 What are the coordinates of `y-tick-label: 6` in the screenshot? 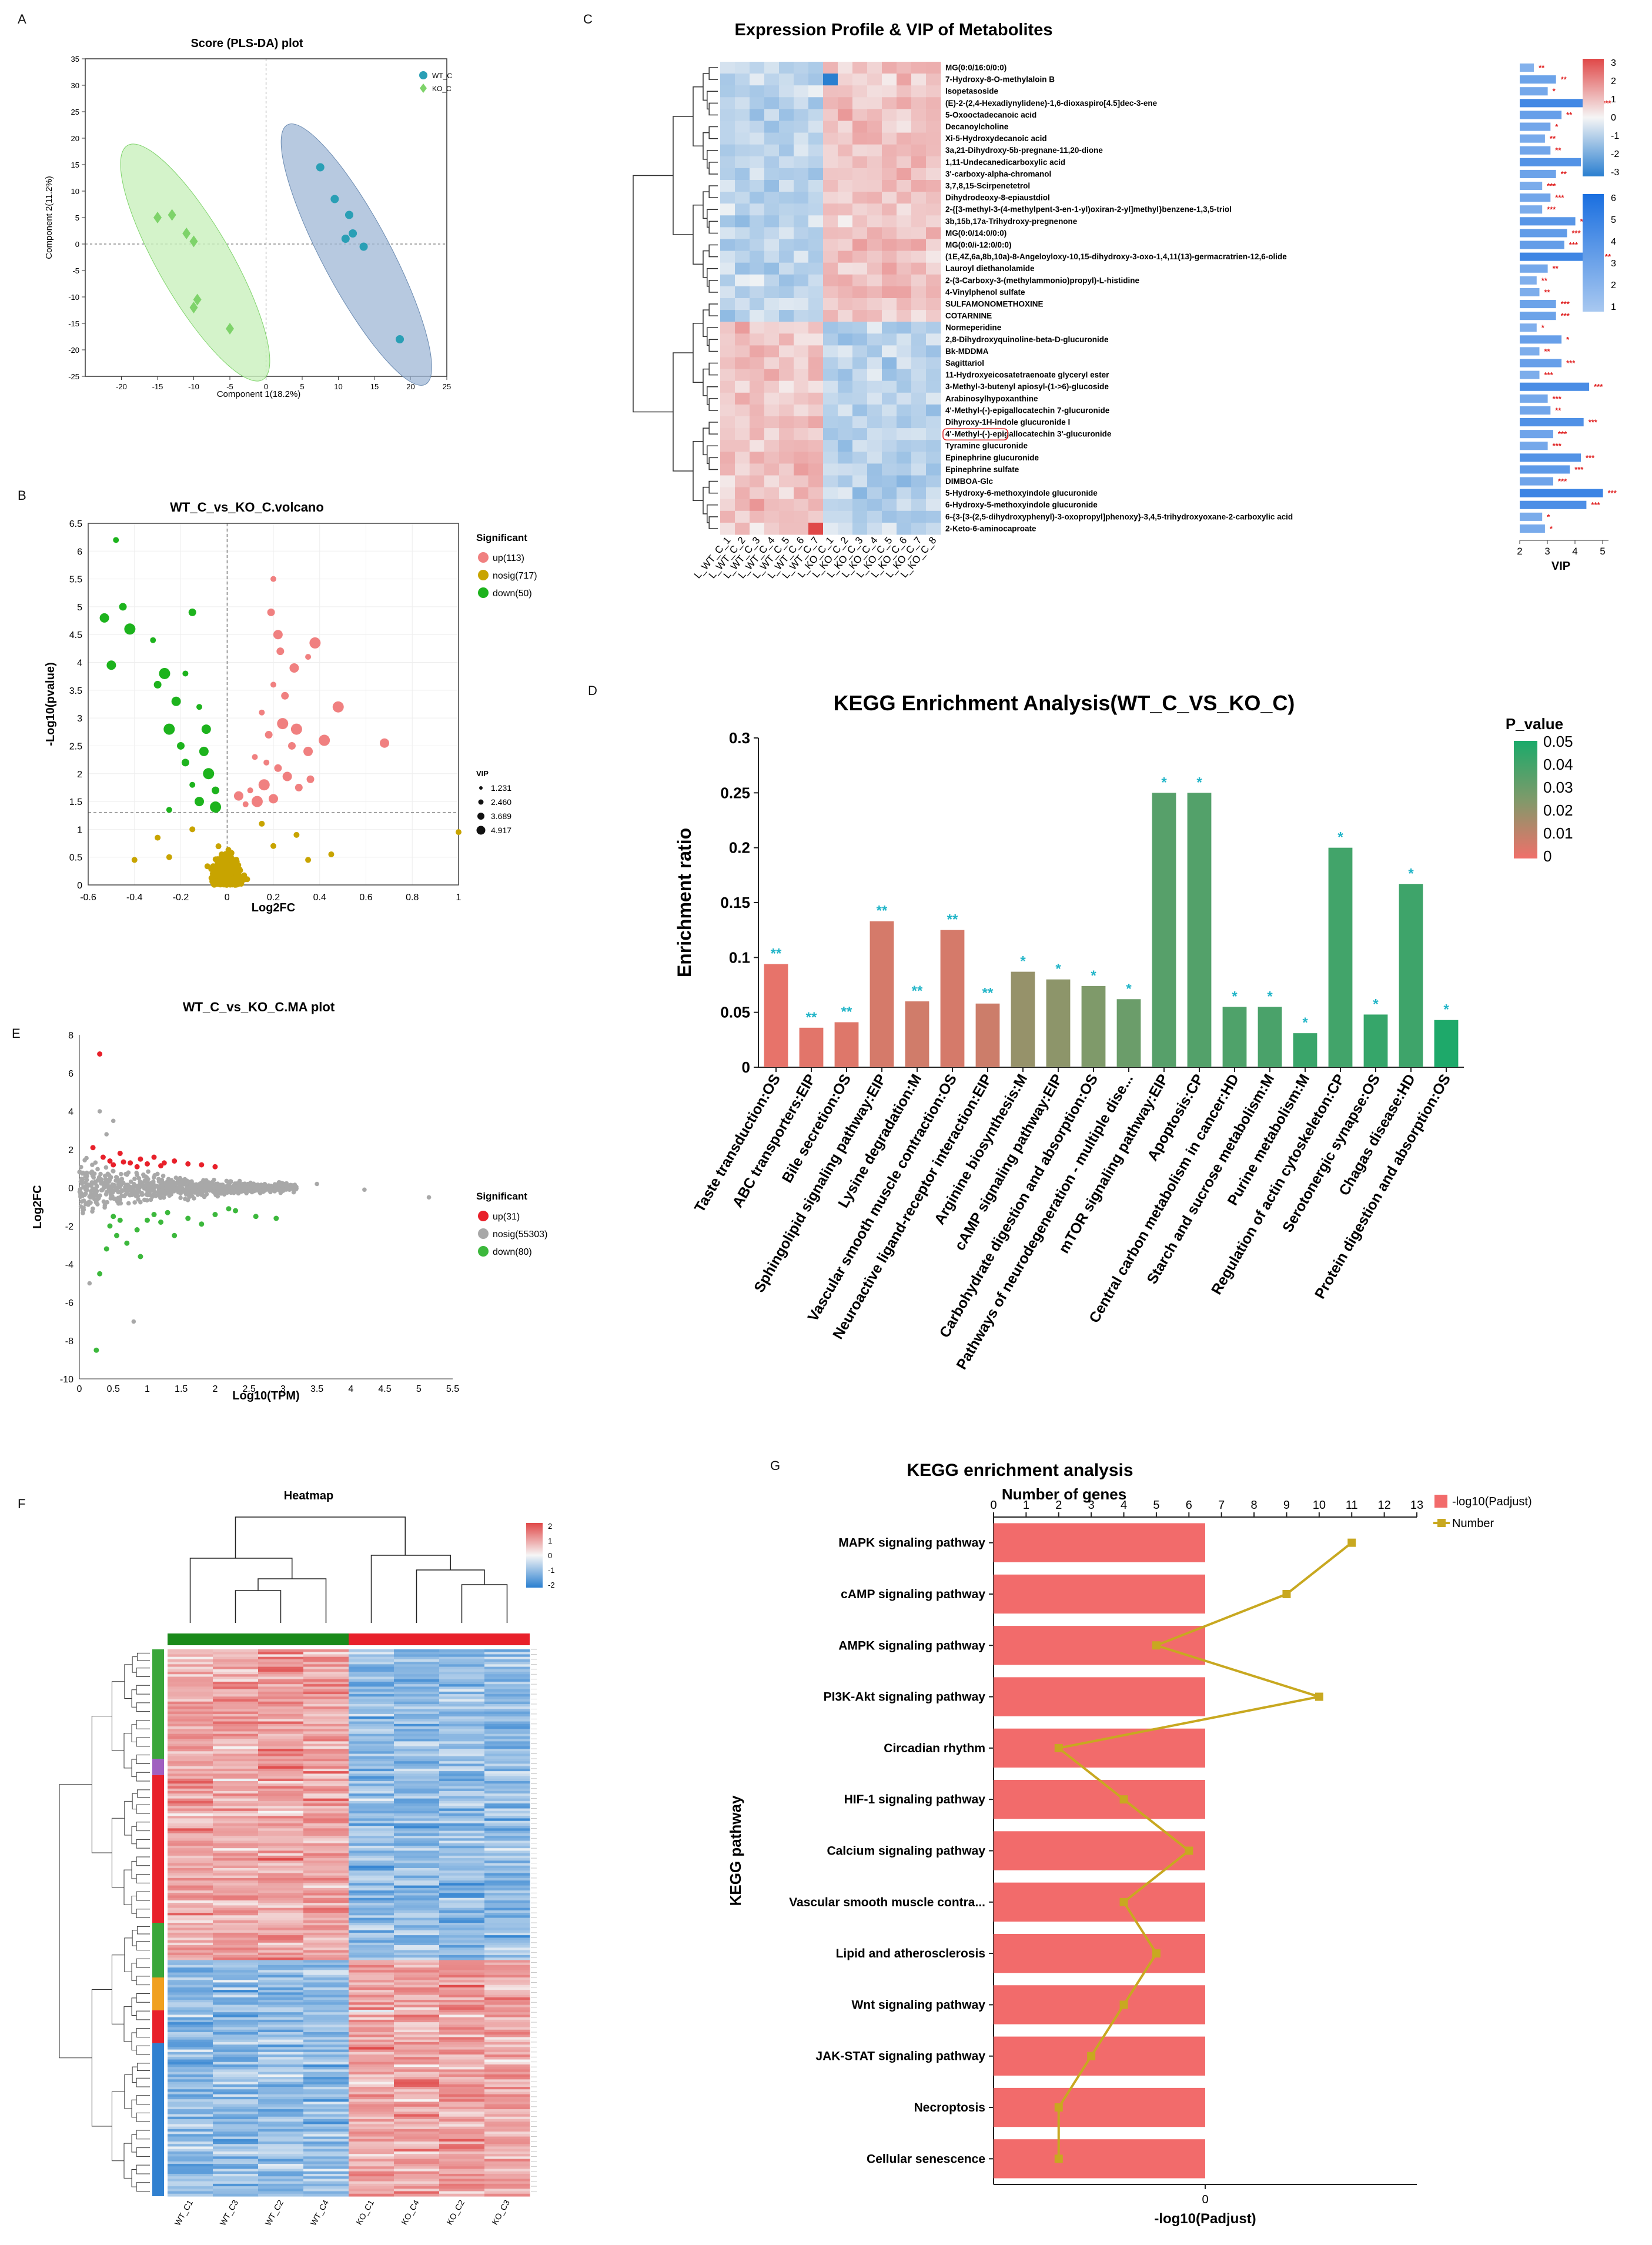 It's located at (80, 552).